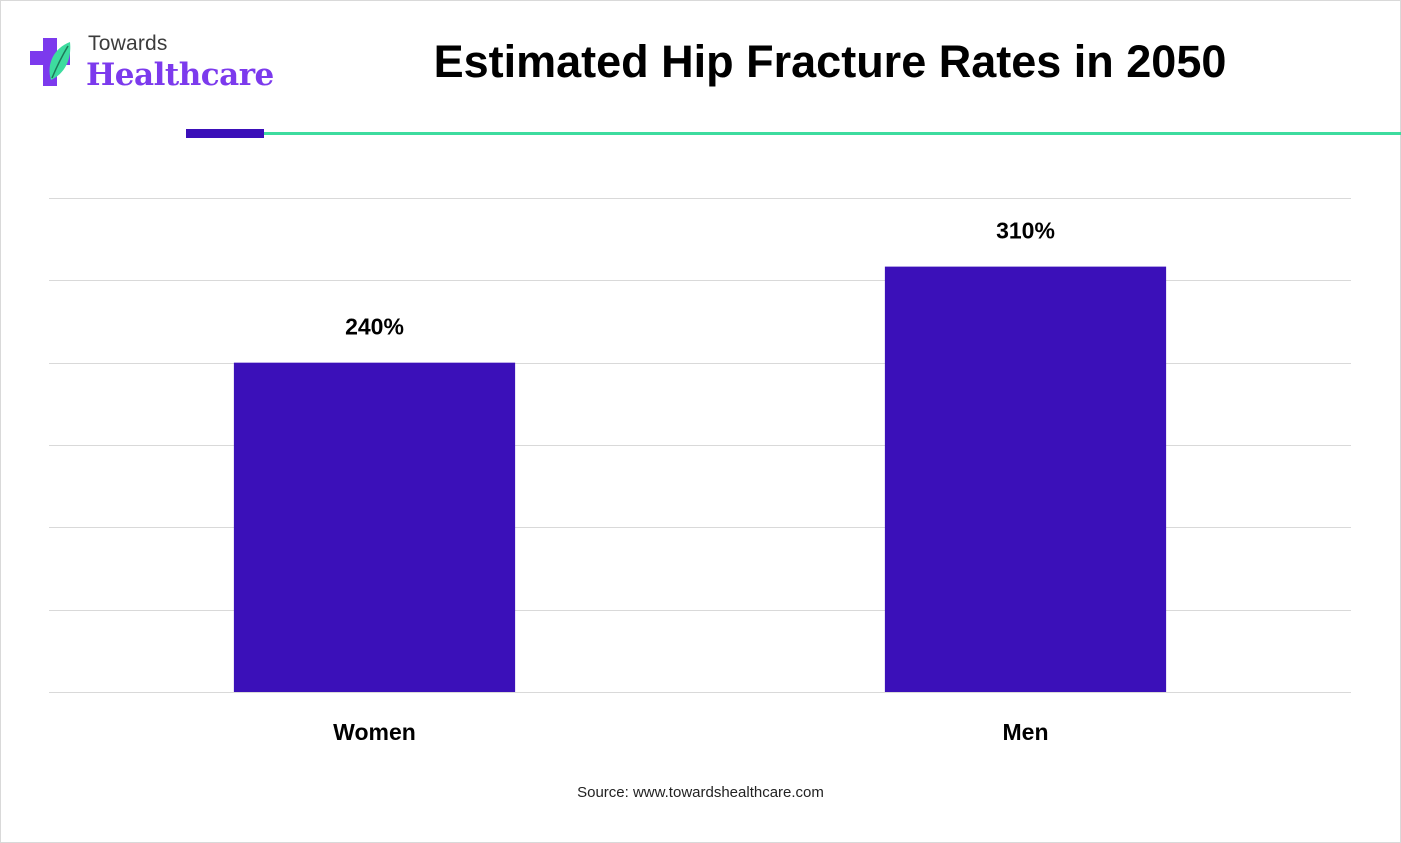 This screenshot has width=1401, height=843. I want to click on brand-line-1: Towards, so click(128, 43).